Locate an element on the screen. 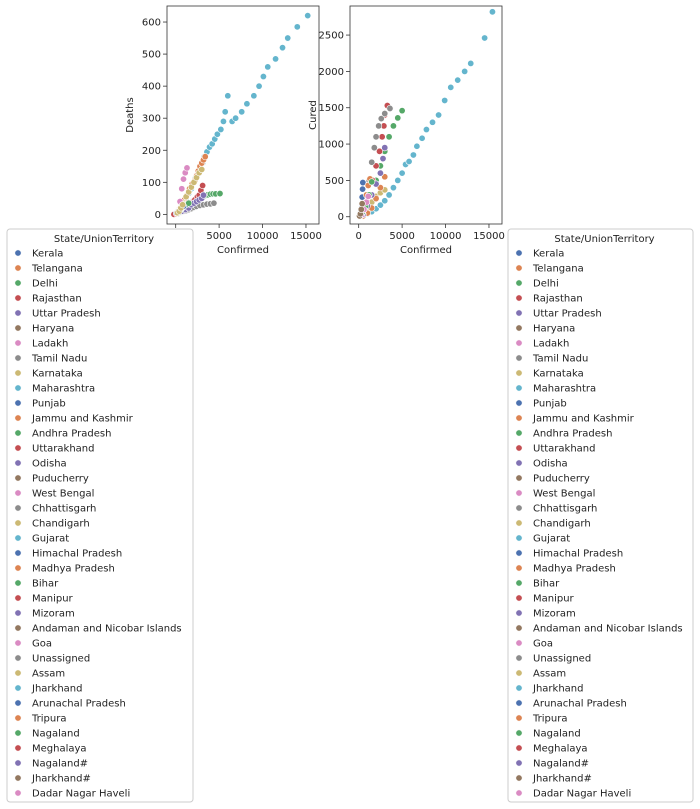  legend-label: Tamil Nadu is located at coordinates (560, 359).